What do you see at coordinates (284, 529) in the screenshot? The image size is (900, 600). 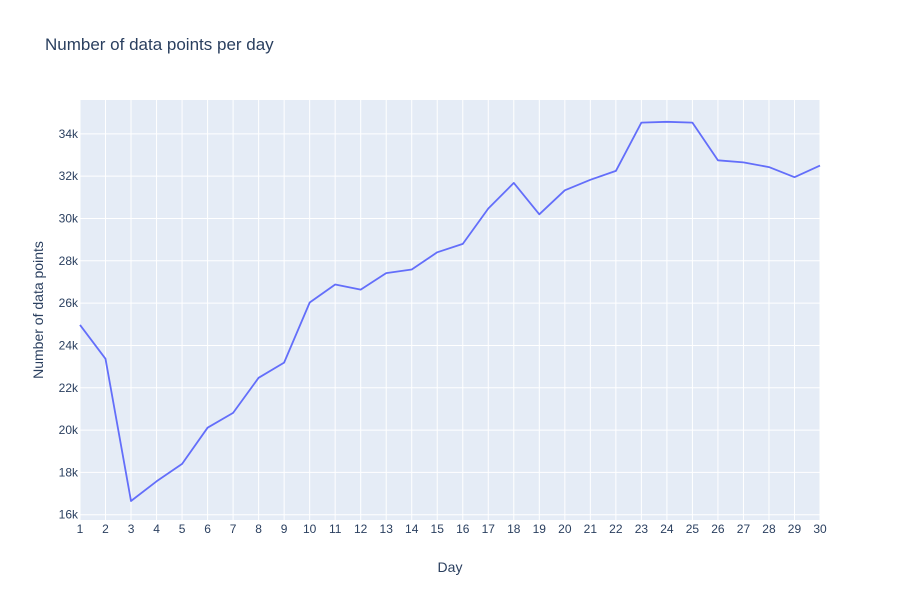 I see `x-tick-label: 9` at bounding box center [284, 529].